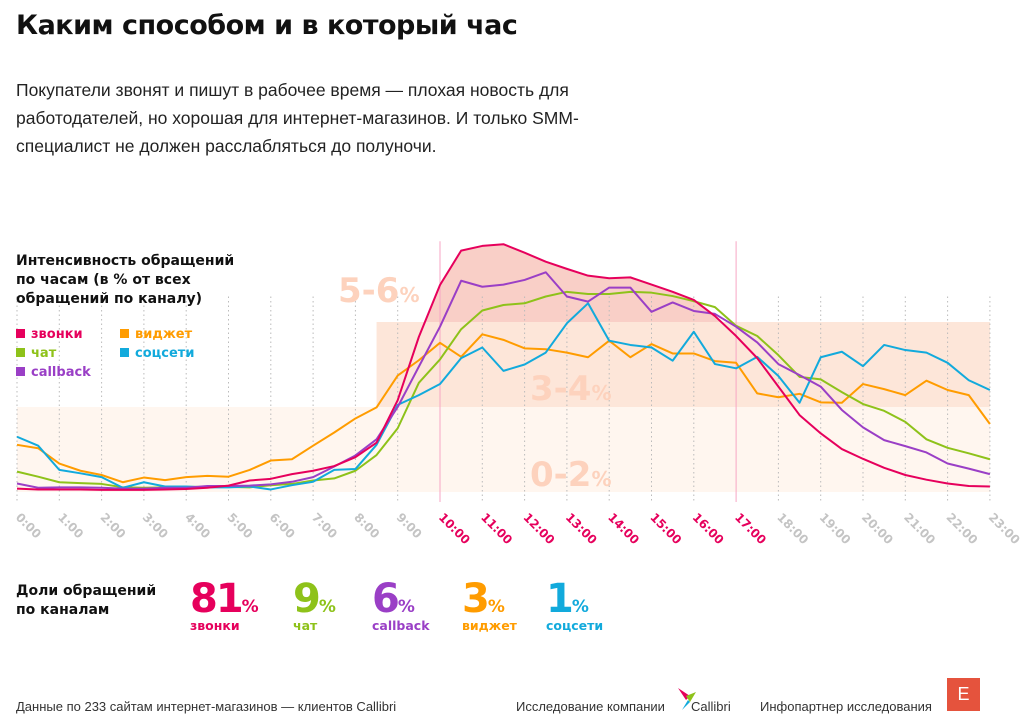 The image size is (1023, 719). Describe the element at coordinates (61, 372) in the screenshot. I see `legend-label: callback` at that location.